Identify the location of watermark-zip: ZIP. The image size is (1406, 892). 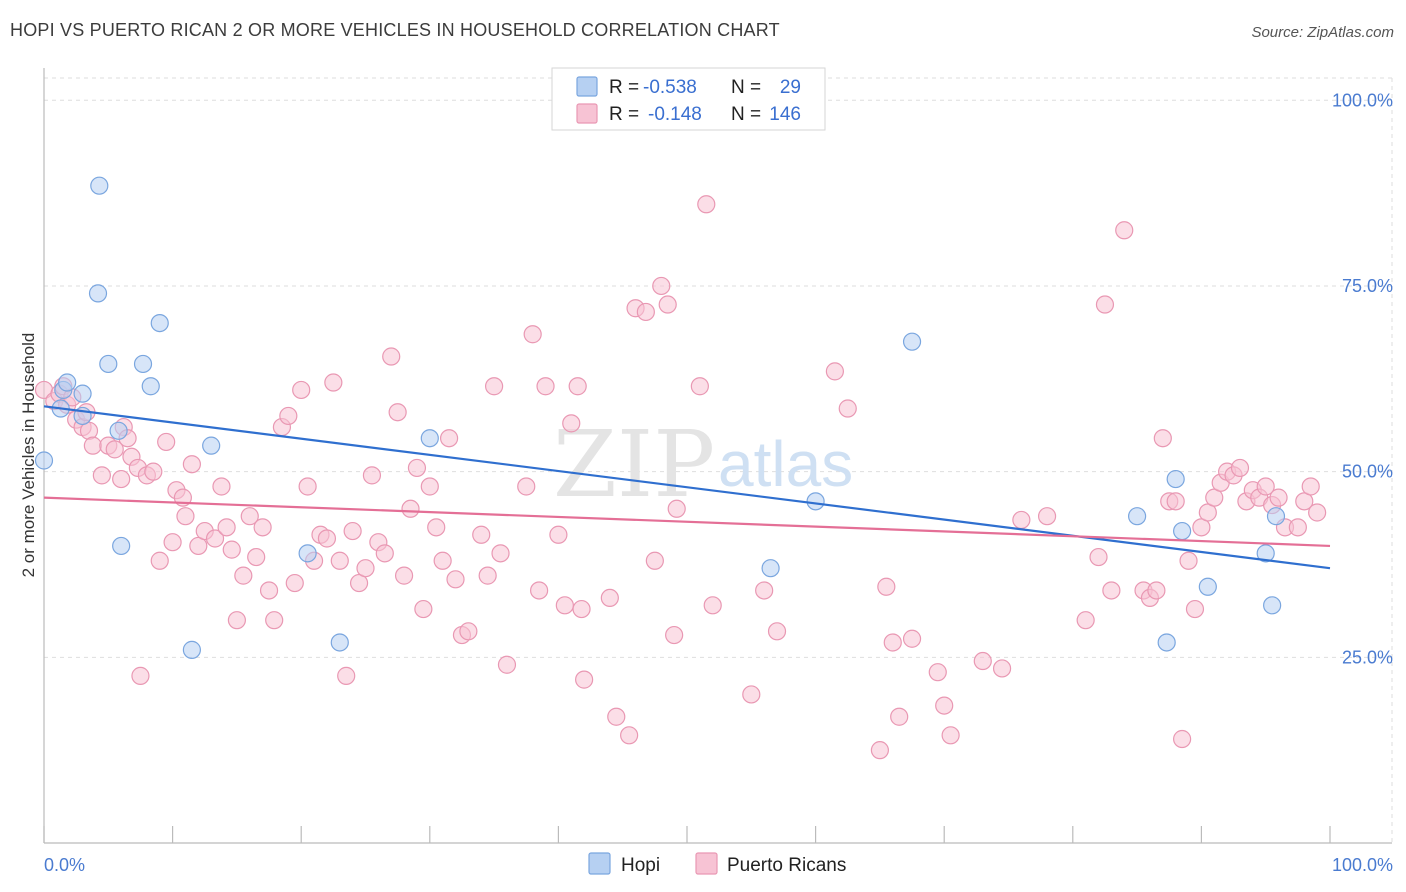
(634, 464).